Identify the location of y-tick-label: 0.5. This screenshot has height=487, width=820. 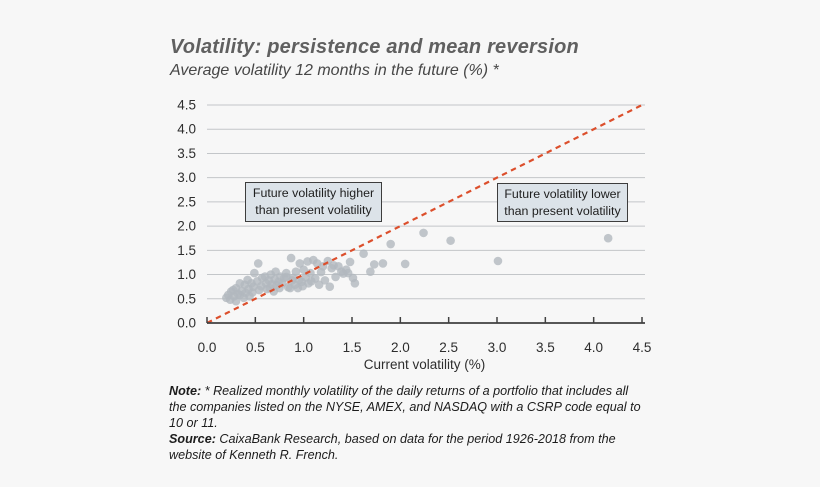
(186, 298).